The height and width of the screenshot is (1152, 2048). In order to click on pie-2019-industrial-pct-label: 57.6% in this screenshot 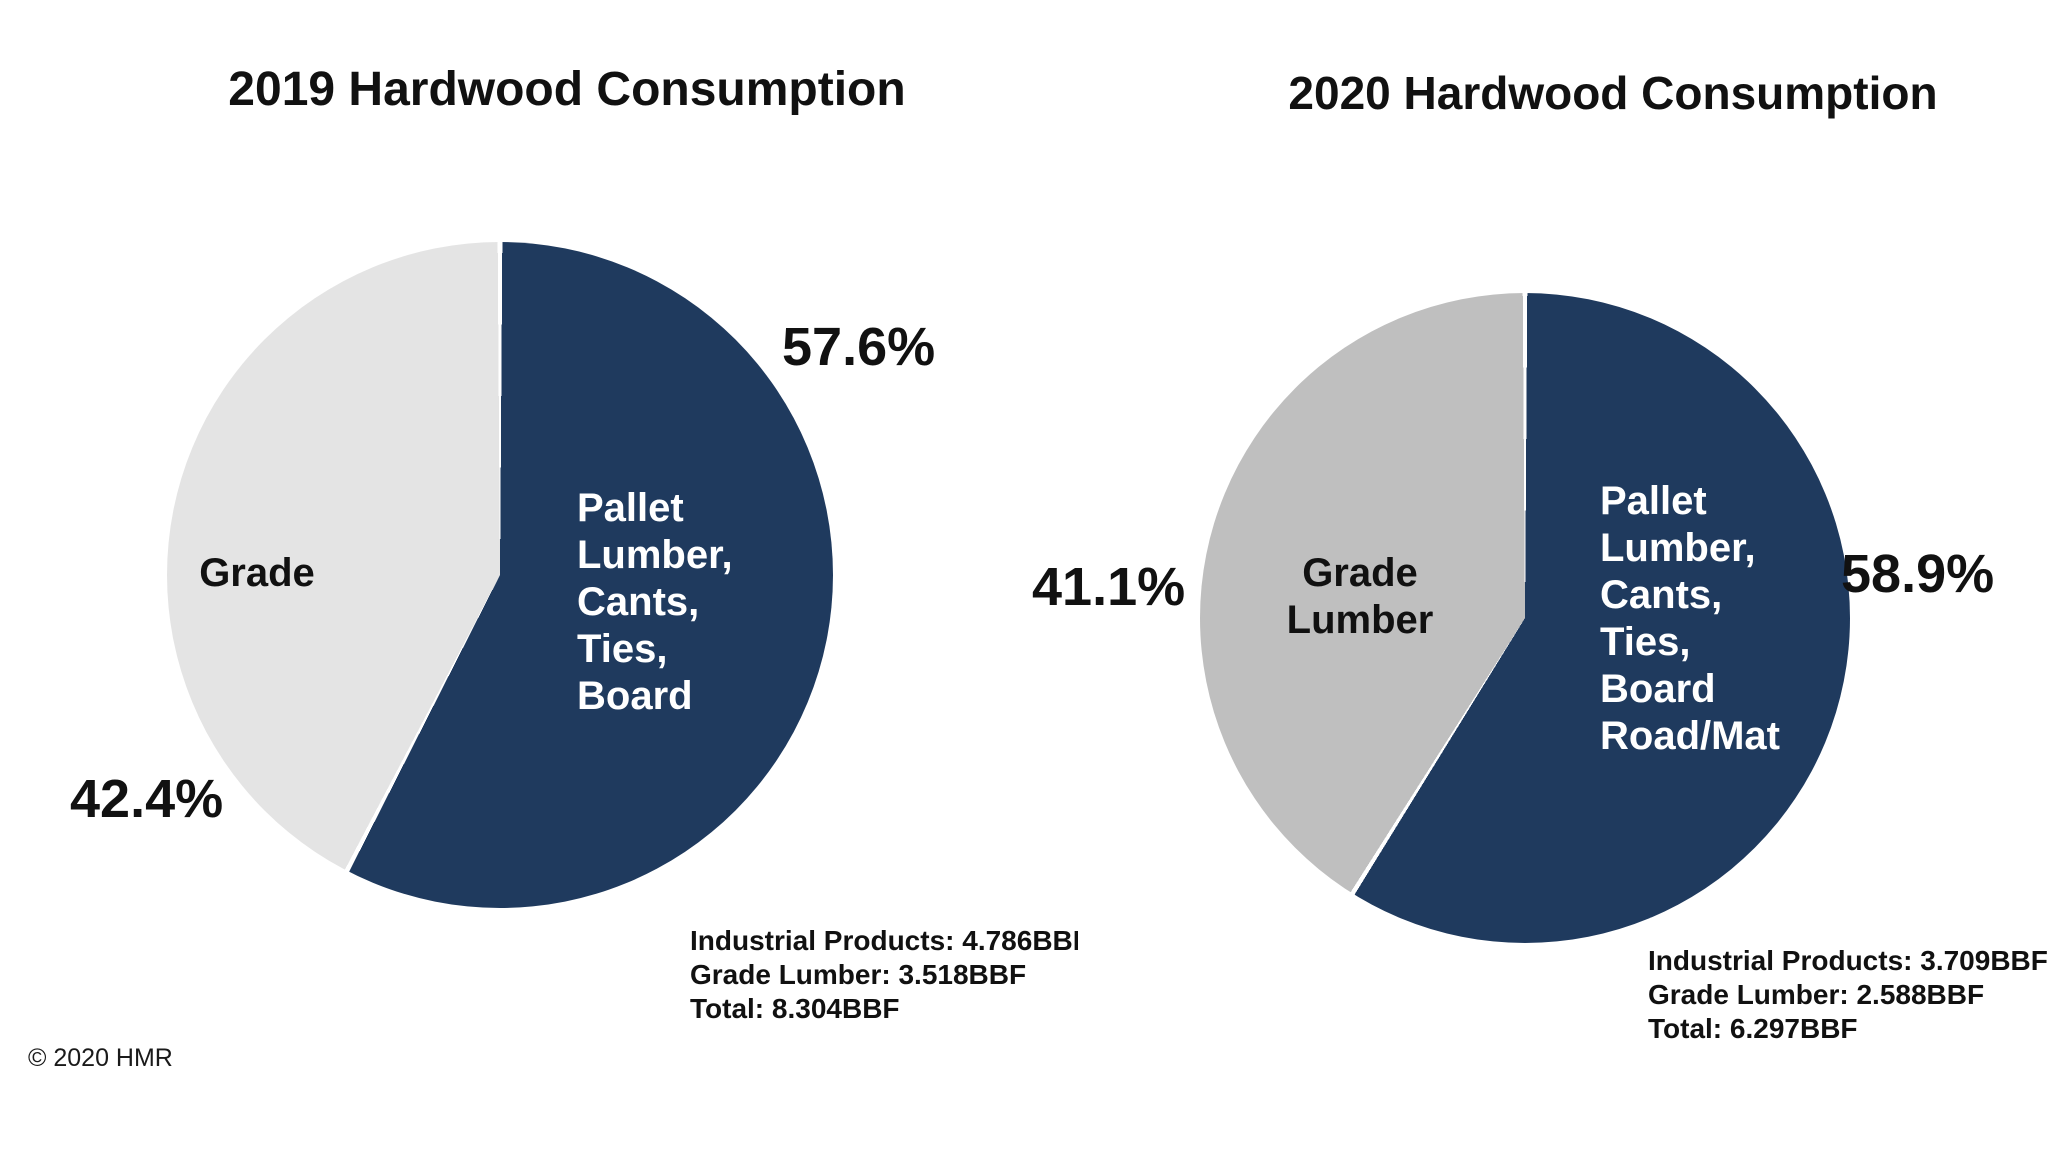, I will do `click(859, 347)`.